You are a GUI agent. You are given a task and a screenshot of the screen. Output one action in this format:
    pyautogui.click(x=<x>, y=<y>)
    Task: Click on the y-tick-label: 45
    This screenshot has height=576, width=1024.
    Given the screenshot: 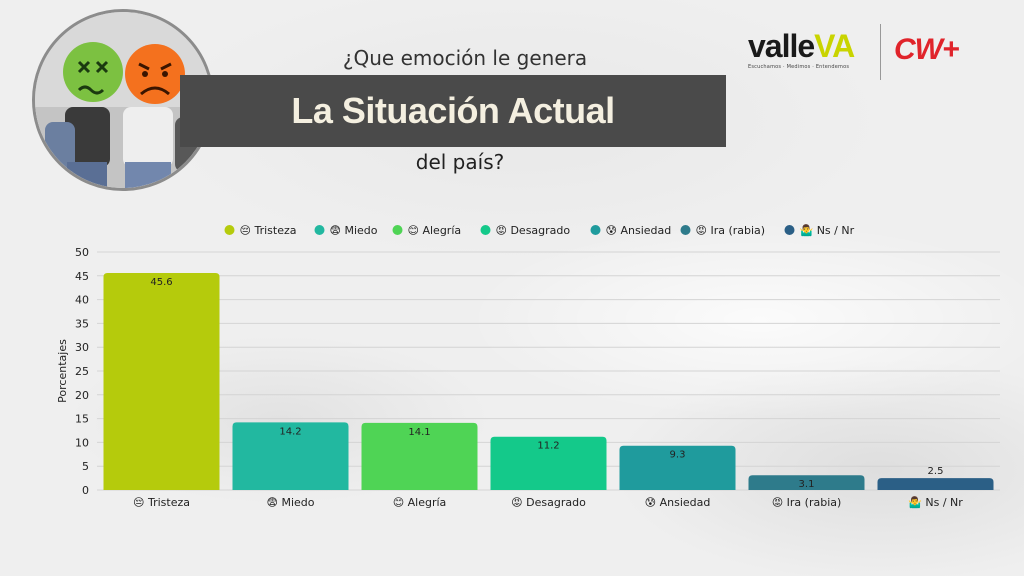 What is the action you would take?
    pyautogui.click(x=82, y=276)
    